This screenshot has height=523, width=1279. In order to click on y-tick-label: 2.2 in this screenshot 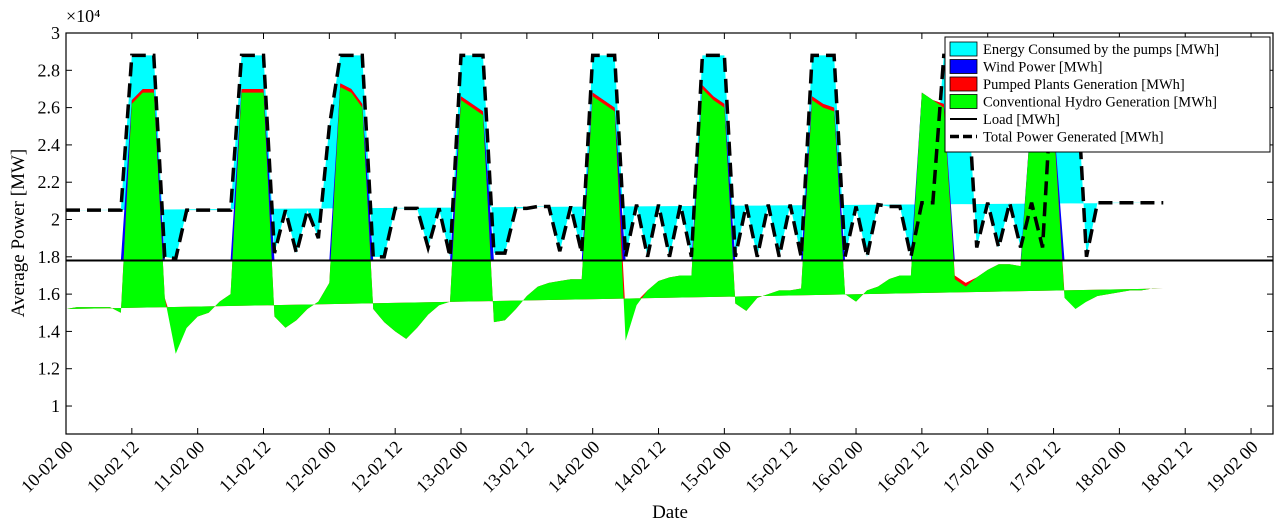, I will do `click(49, 182)`.